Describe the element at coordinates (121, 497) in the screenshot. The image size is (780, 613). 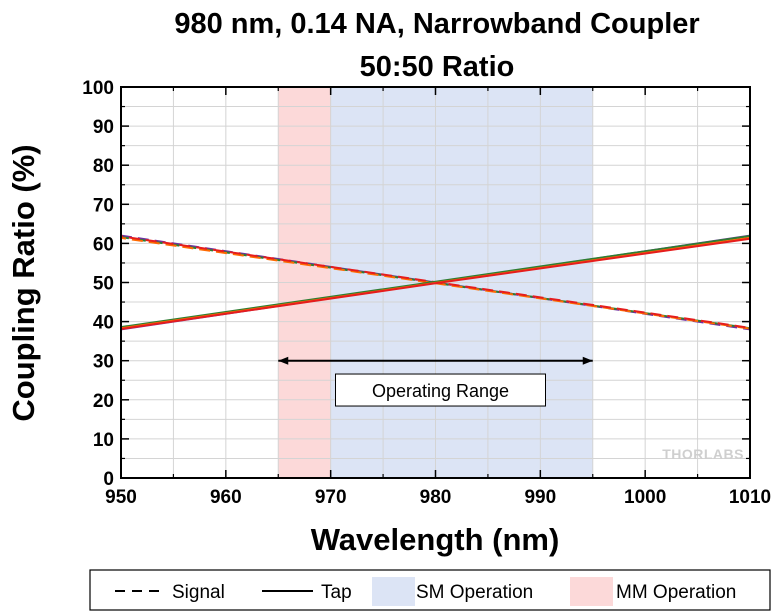
I see `x-tick-label: 950` at that location.